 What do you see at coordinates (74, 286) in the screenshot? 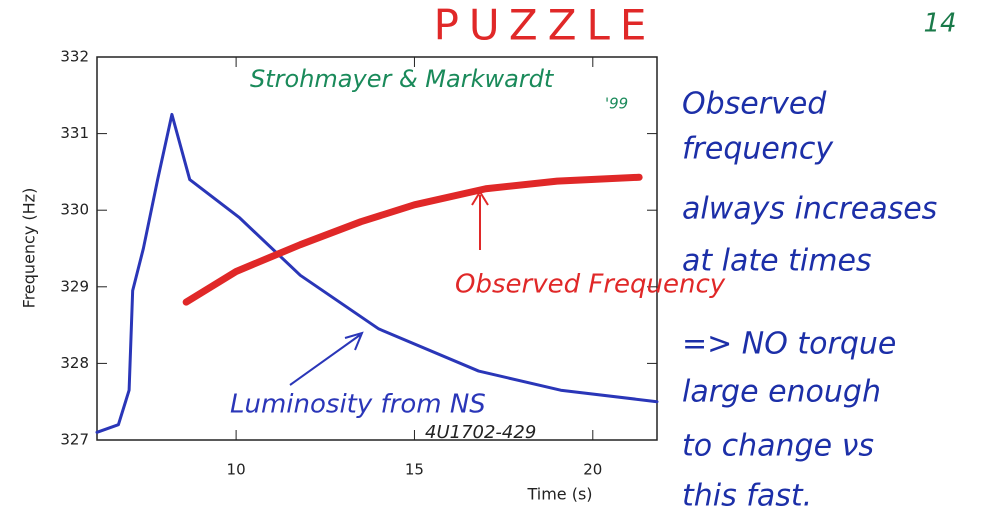
I see `y-tick-label: 329` at bounding box center [74, 286].